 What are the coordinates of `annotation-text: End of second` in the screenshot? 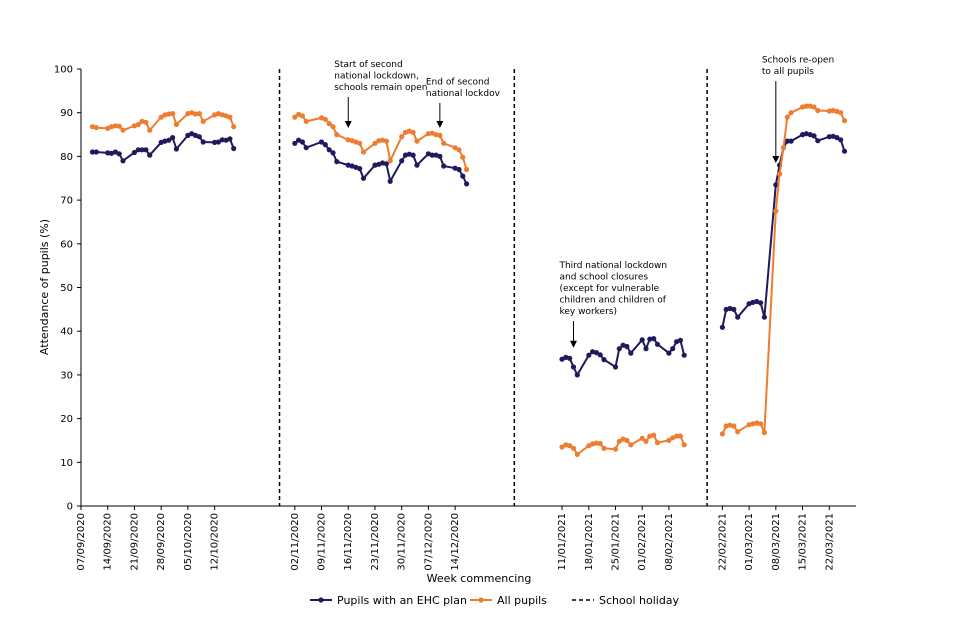 It's located at (458, 82).